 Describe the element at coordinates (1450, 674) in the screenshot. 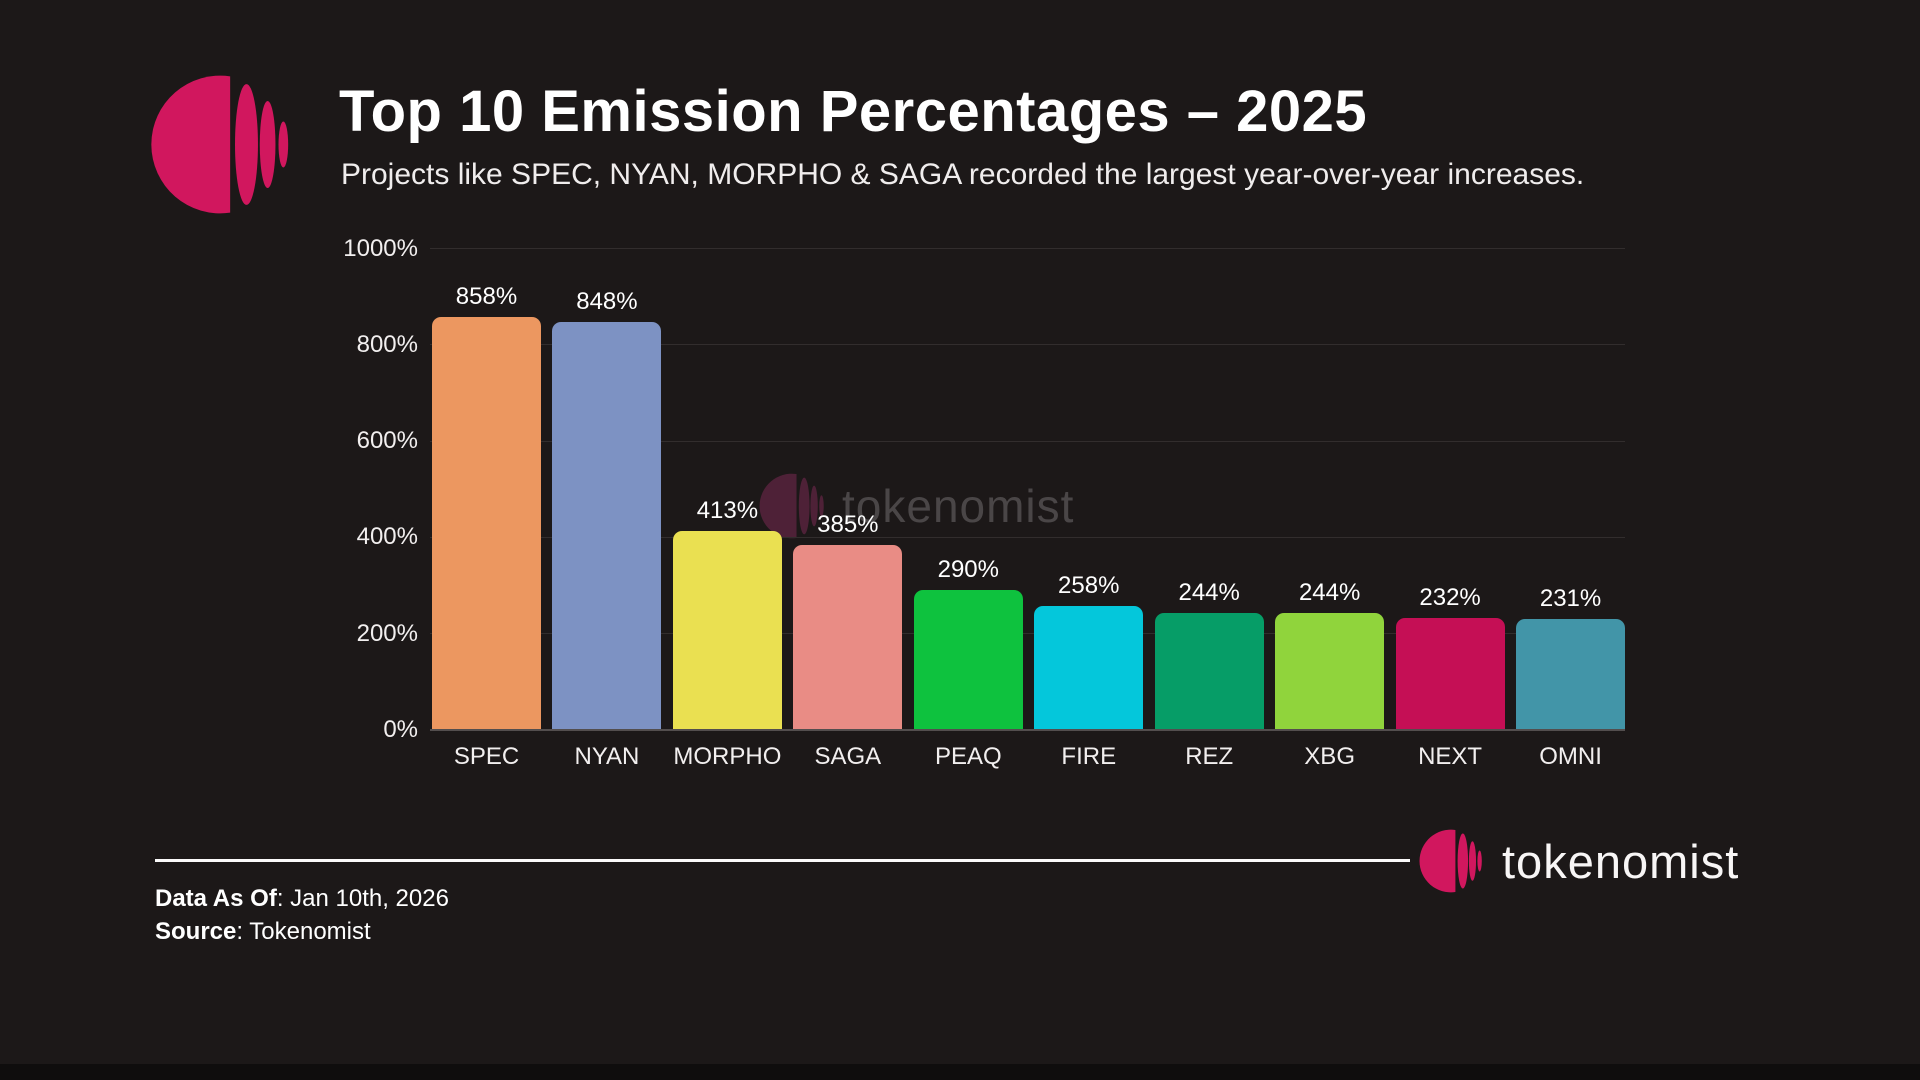

I see `bar-next` at that location.